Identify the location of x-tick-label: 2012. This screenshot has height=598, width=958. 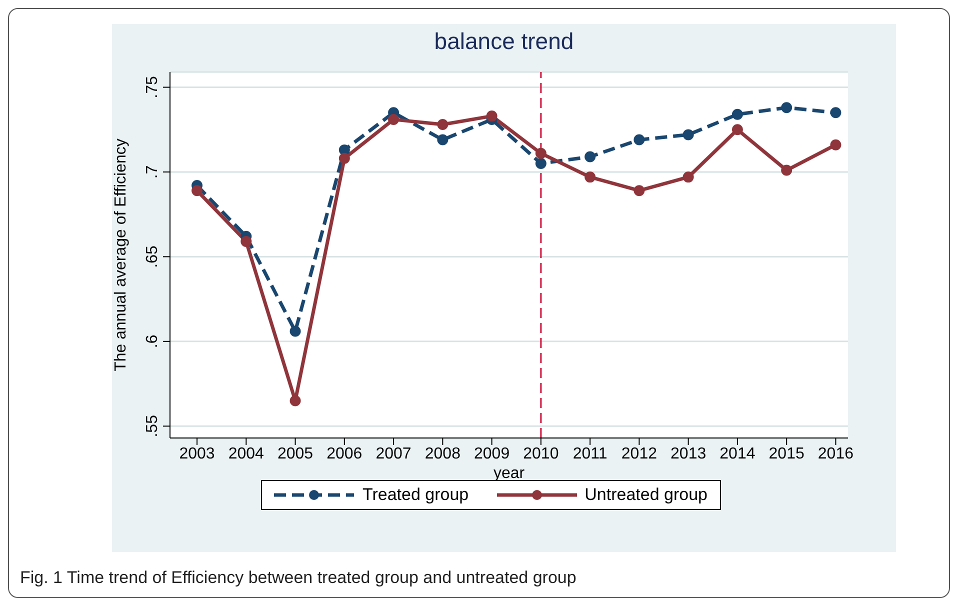
(639, 453).